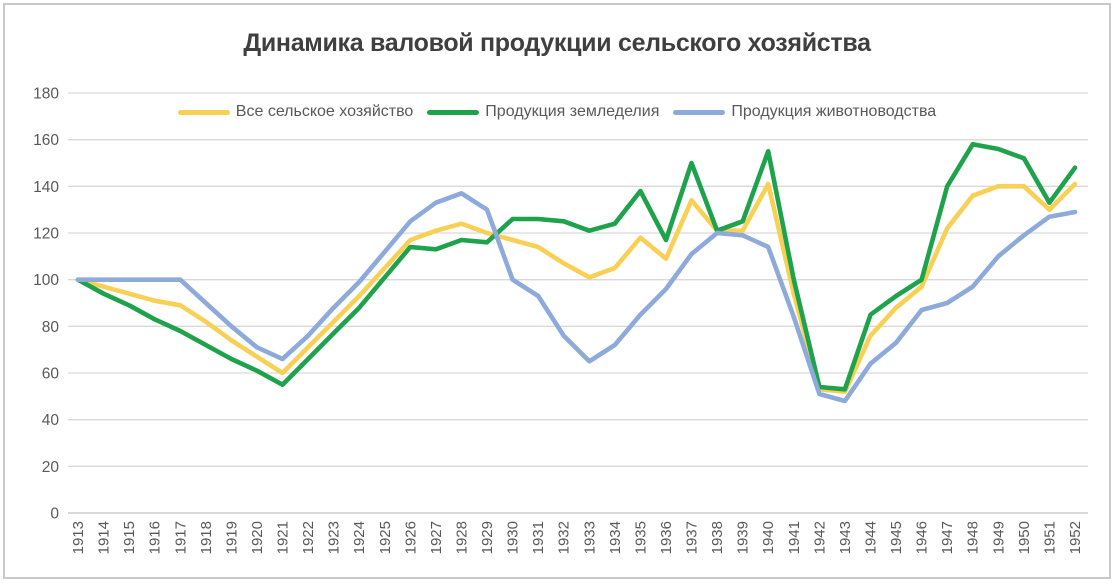 This screenshot has height=586, width=1118. What do you see at coordinates (538, 537) in the screenshot?
I see `x-tick-label: 1931` at bounding box center [538, 537].